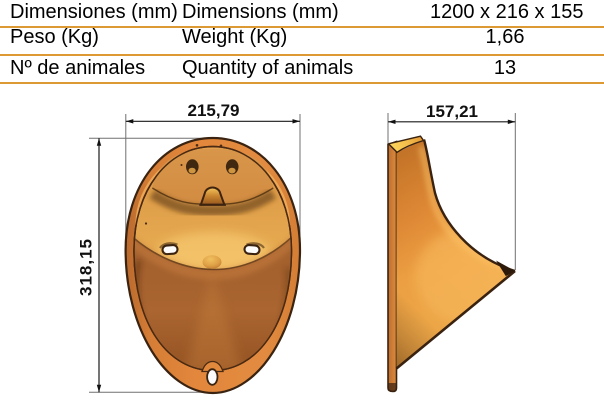  What do you see at coordinates (214, 110) in the screenshot?
I see `svg-text: 215,79` at bounding box center [214, 110].